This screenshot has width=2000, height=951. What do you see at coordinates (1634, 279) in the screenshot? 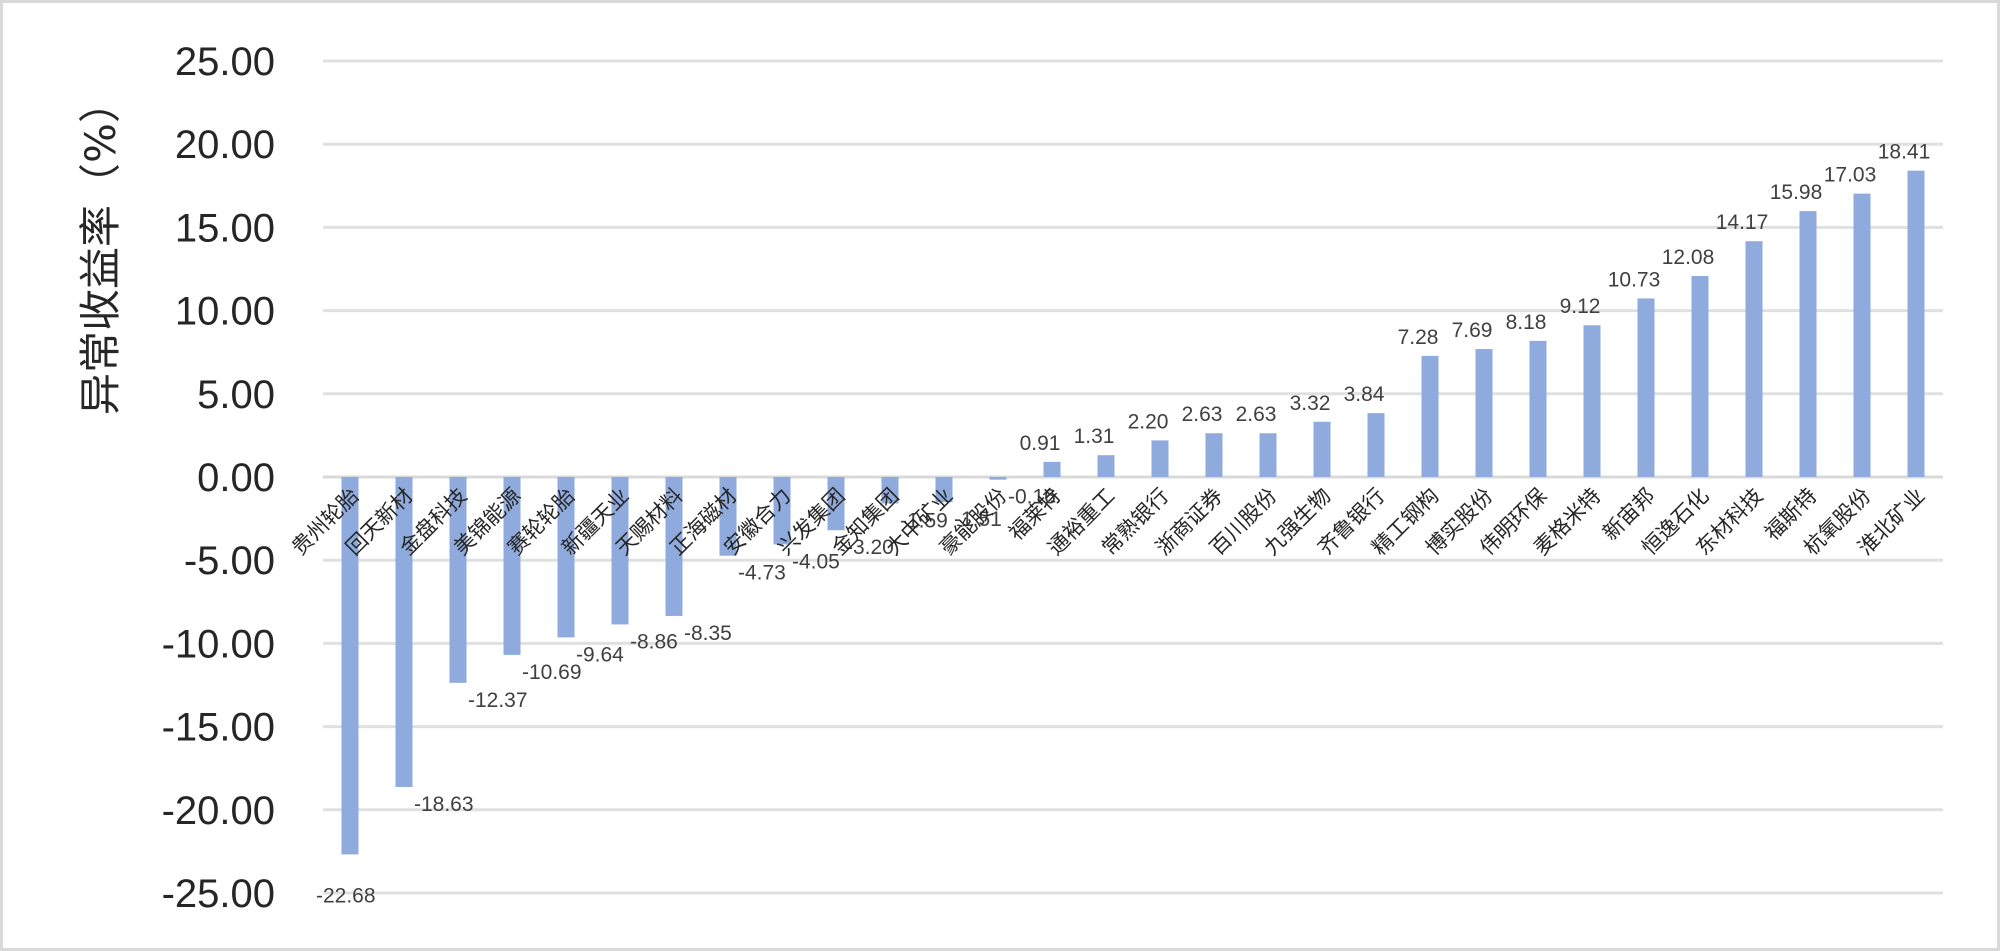
I see `data-label: 10.73` at bounding box center [1634, 279].